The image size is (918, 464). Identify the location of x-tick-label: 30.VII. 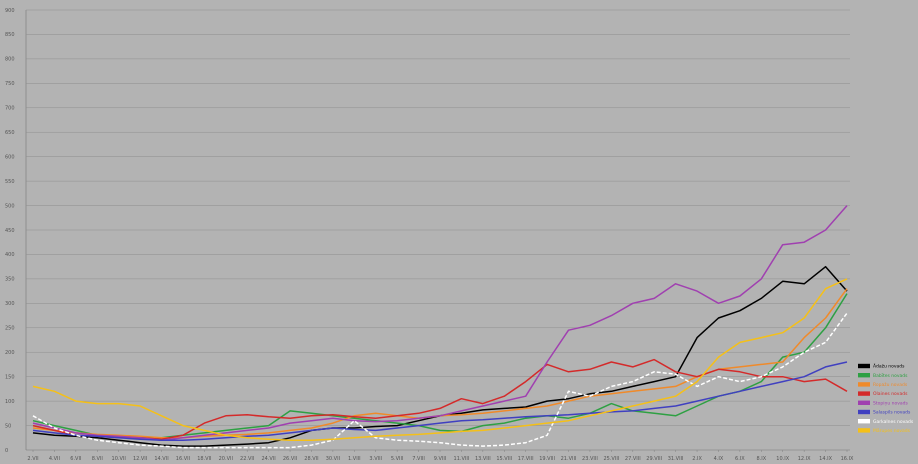
(333, 459).